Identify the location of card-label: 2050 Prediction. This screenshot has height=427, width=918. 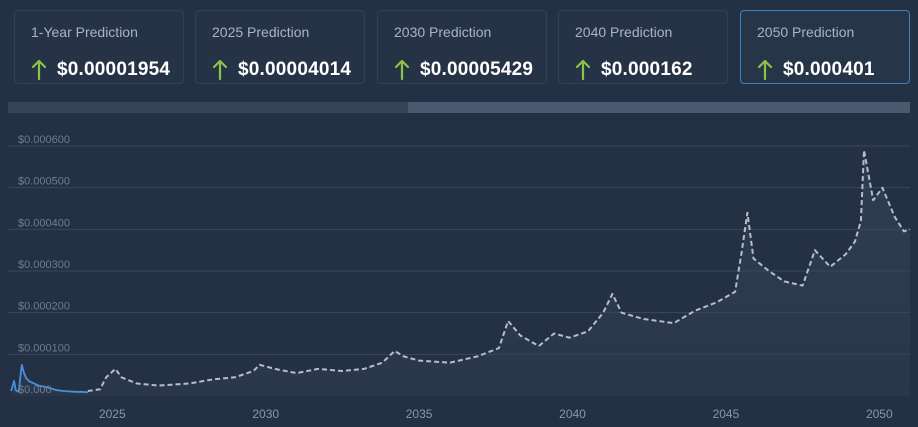
(806, 32).